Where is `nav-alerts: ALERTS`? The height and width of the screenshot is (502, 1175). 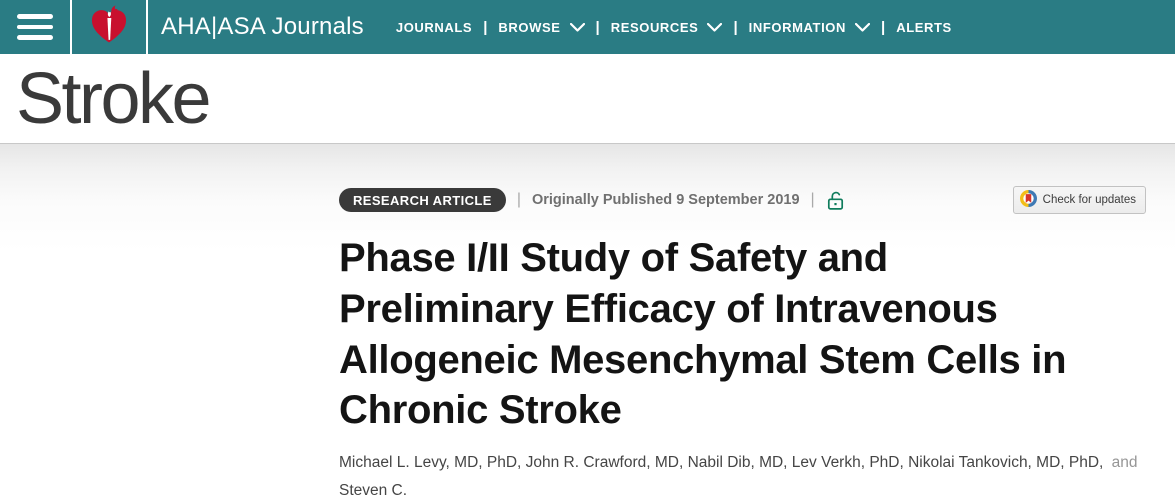 nav-alerts: ALERTS is located at coordinates (924, 27).